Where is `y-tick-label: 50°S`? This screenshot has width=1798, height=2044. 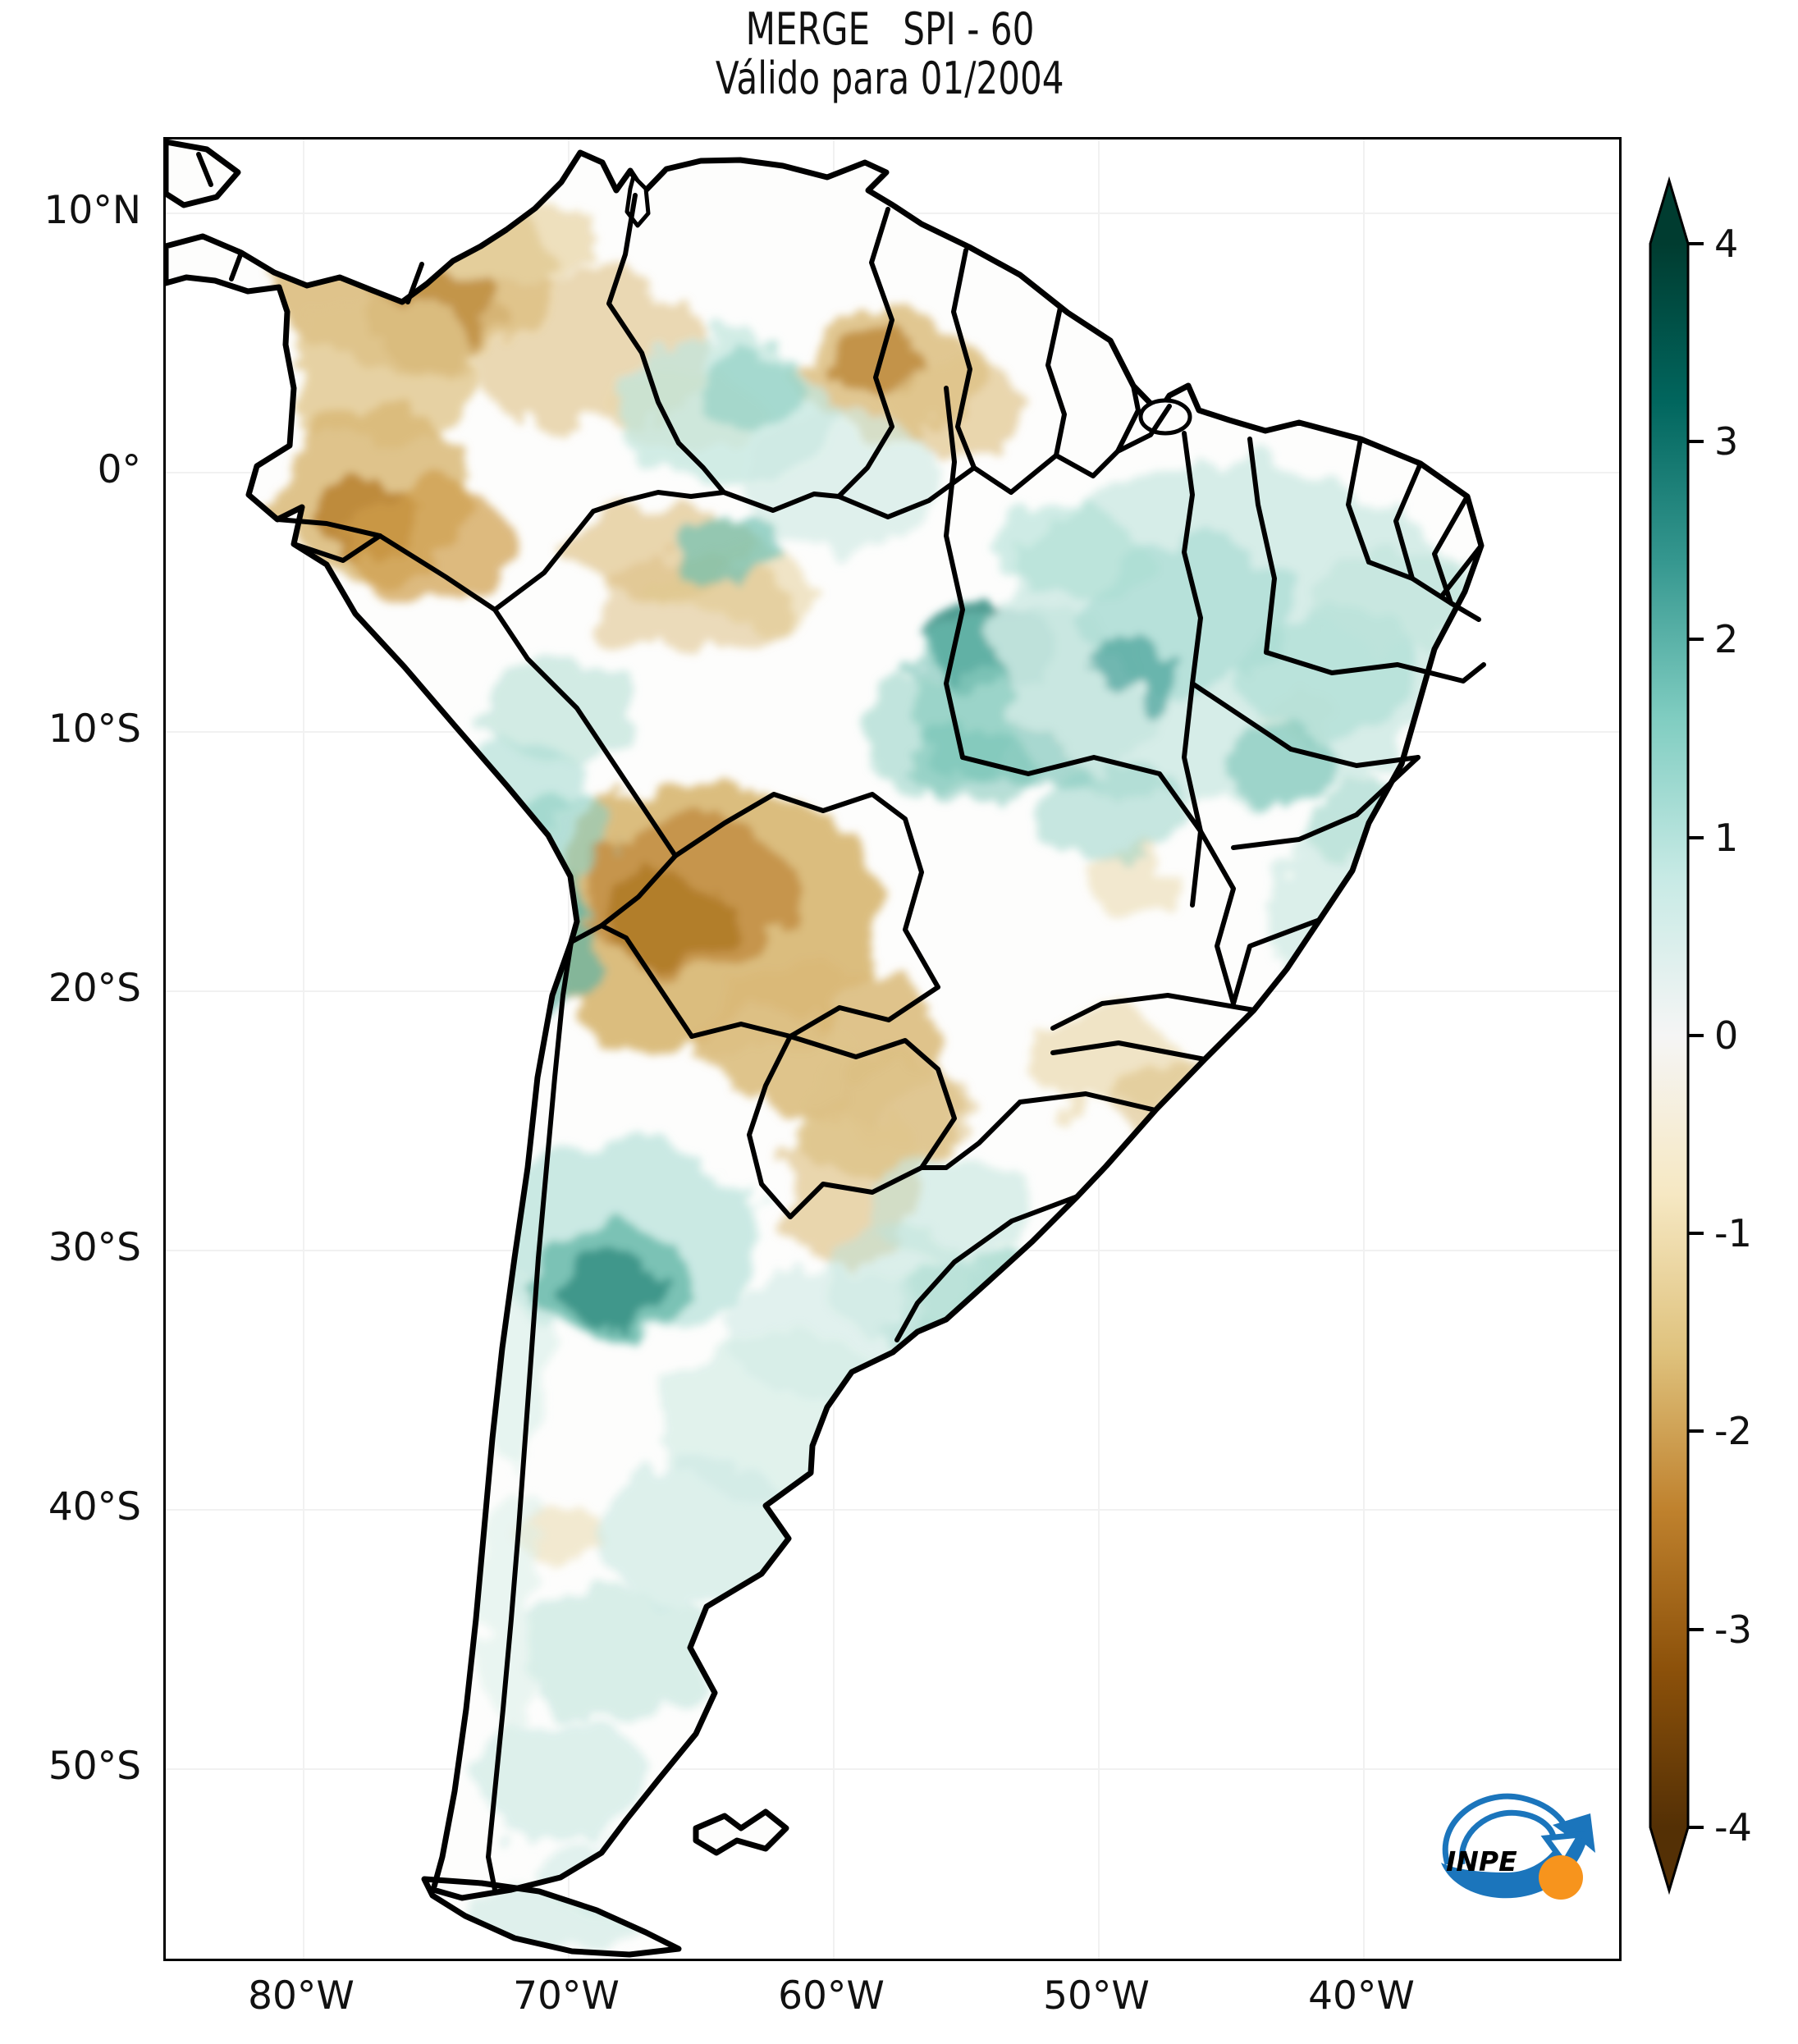 y-tick-label: 50°S is located at coordinates (94, 1766).